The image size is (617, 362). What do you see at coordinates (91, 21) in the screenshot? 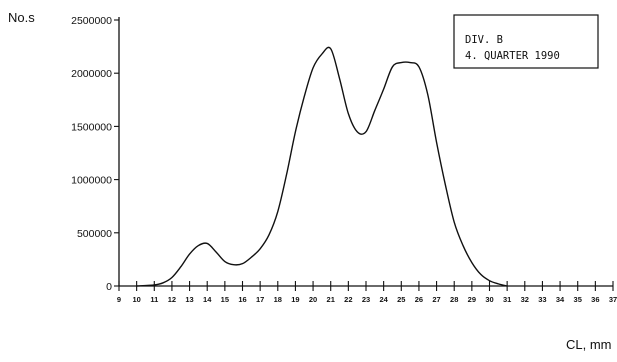
I see `y-tick-label: 2500000` at bounding box center [91, 21].